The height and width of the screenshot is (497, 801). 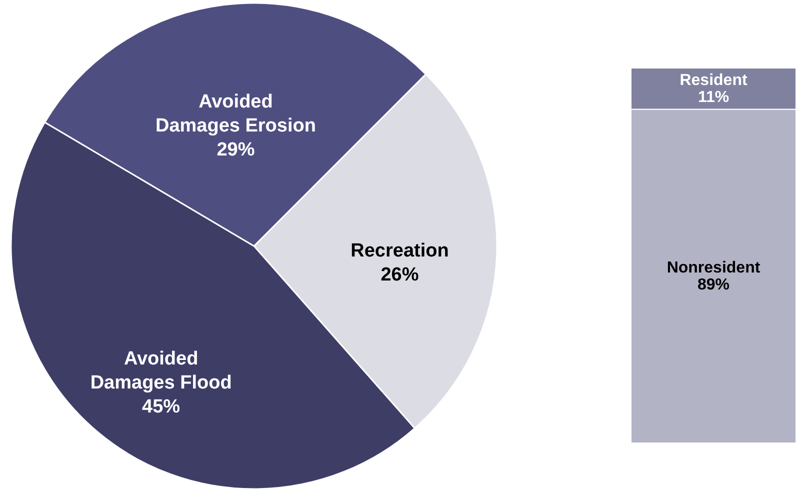 I want to click on data-label: 45%, so click(x=161, y=407).